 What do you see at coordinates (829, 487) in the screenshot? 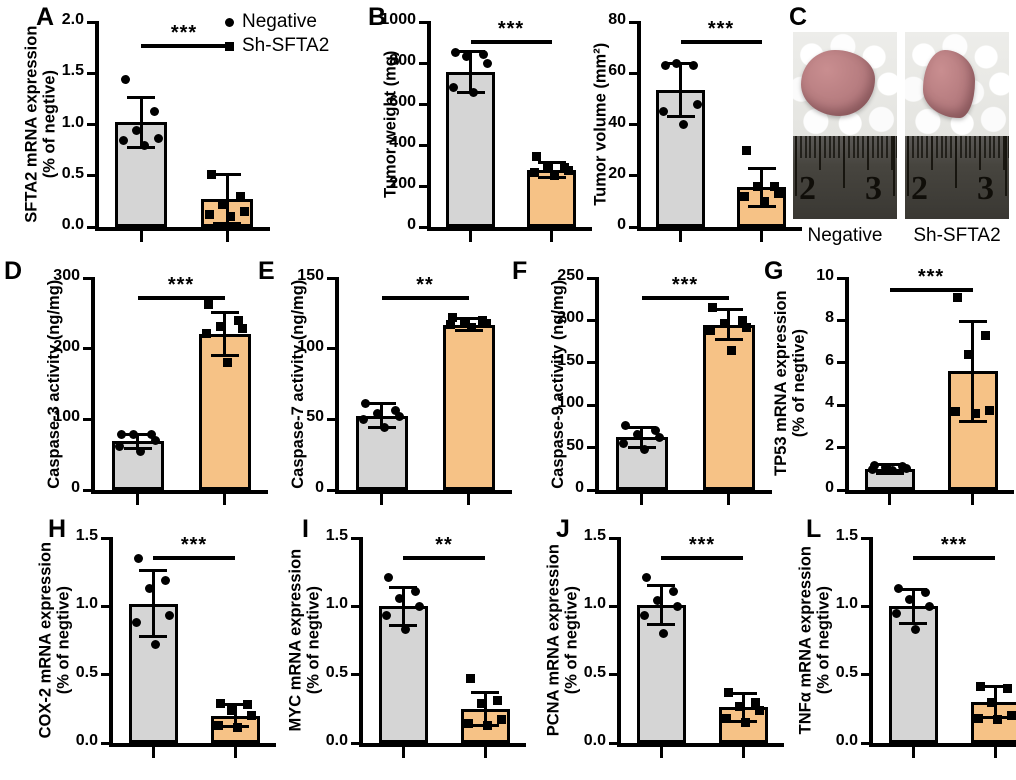
I see `y-tick-label: 0` at bounding box center [829, 487].